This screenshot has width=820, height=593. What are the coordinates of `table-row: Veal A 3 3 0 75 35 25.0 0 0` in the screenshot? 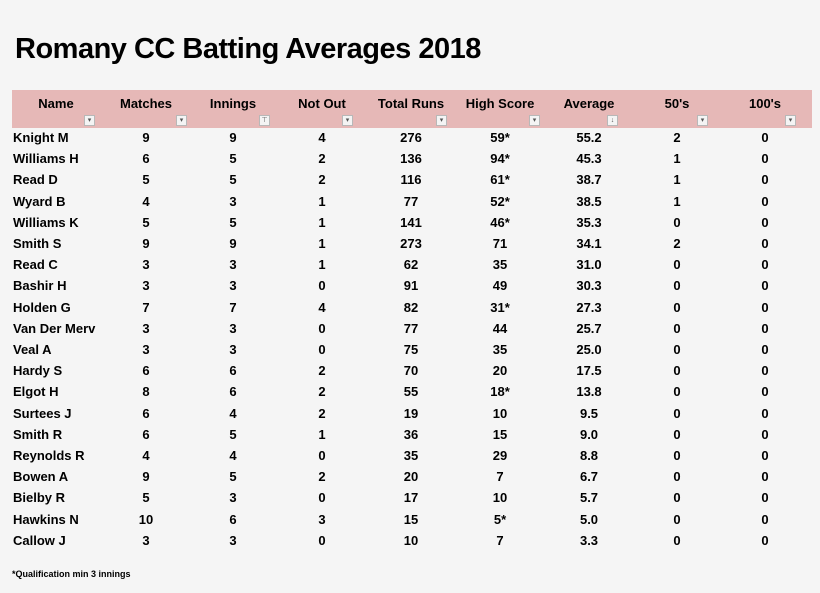 It's located at (410, 349).